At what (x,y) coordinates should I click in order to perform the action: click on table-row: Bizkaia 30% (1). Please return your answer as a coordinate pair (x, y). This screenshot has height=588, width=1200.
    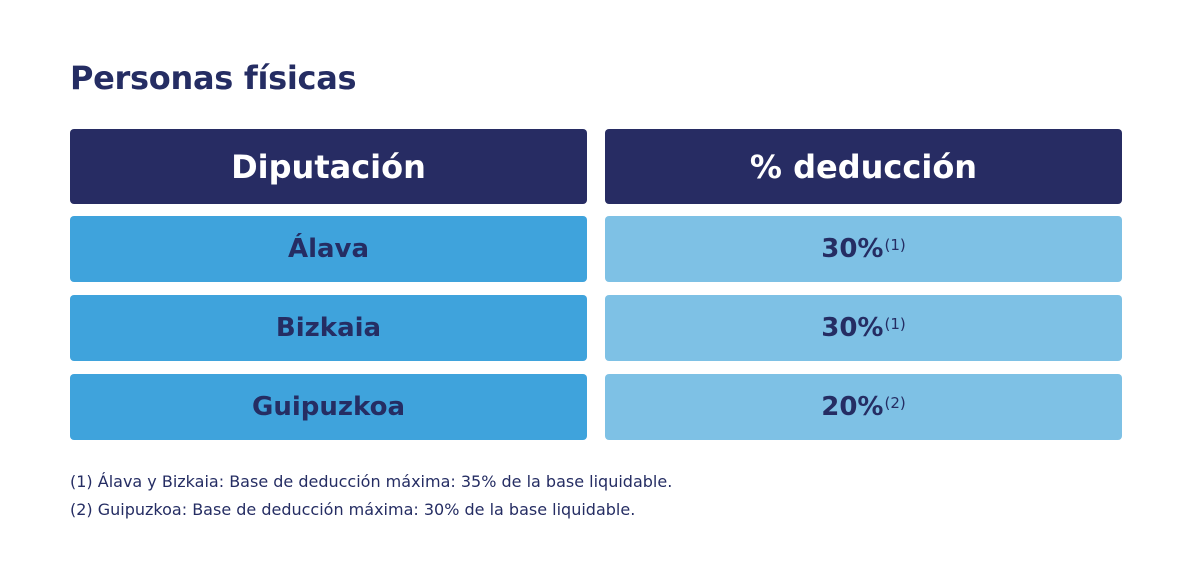
    Looking at the image, I should click on (596, 328).